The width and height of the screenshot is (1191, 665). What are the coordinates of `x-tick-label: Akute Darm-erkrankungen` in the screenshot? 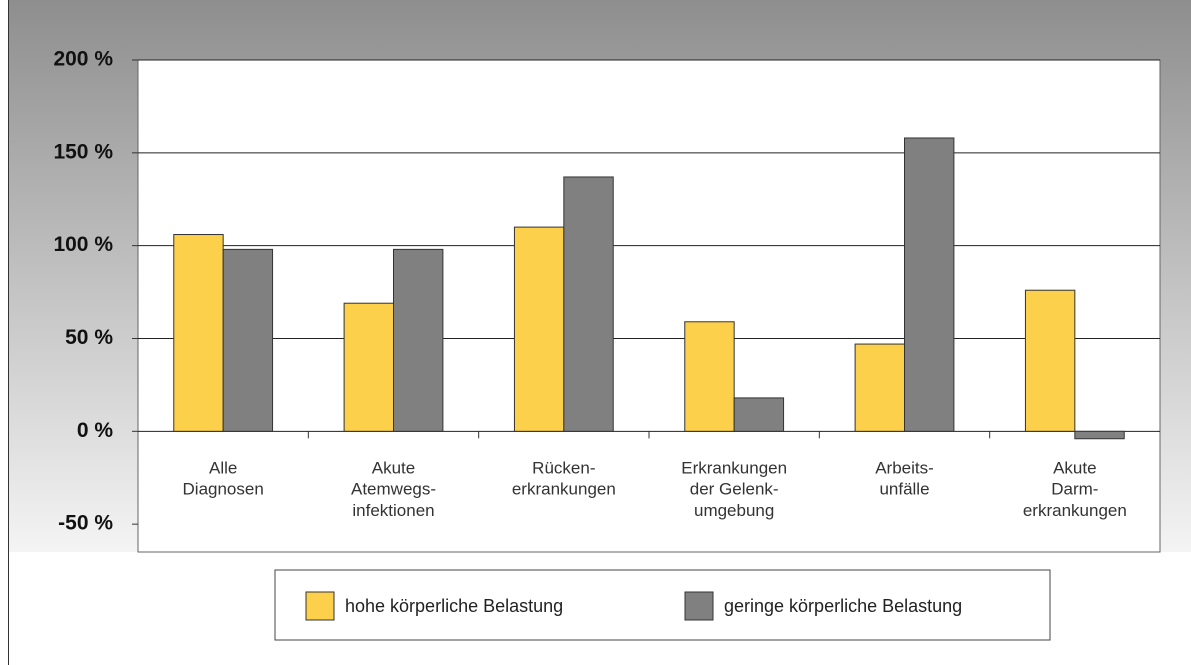 It's located at (1075, 490).